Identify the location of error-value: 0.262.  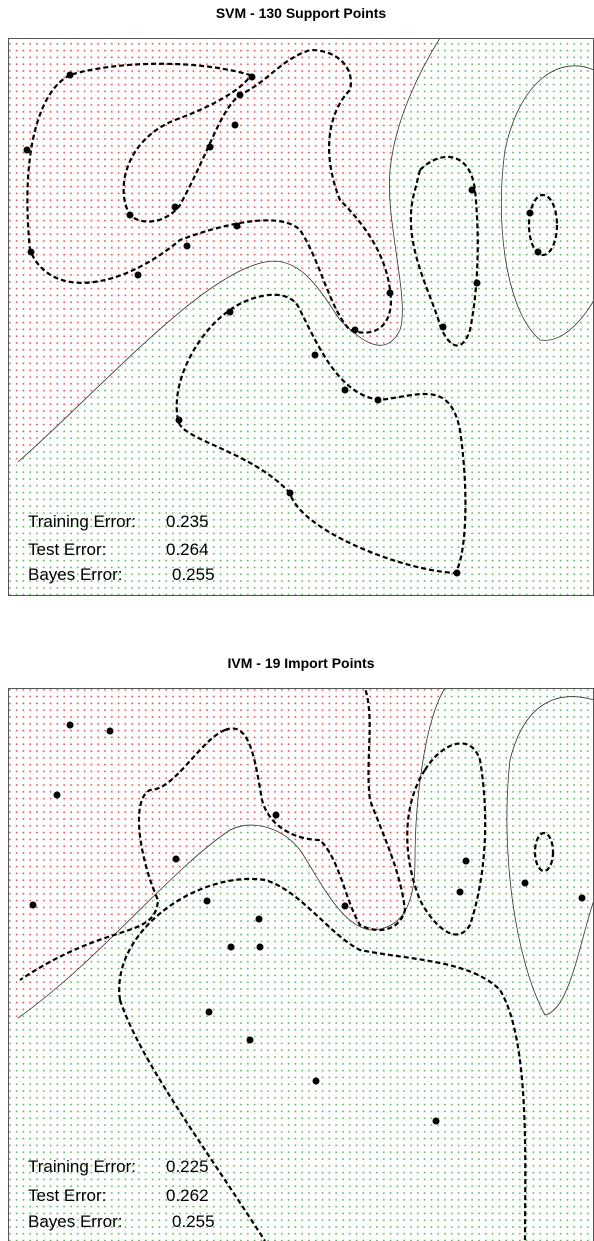
(187, 1195).